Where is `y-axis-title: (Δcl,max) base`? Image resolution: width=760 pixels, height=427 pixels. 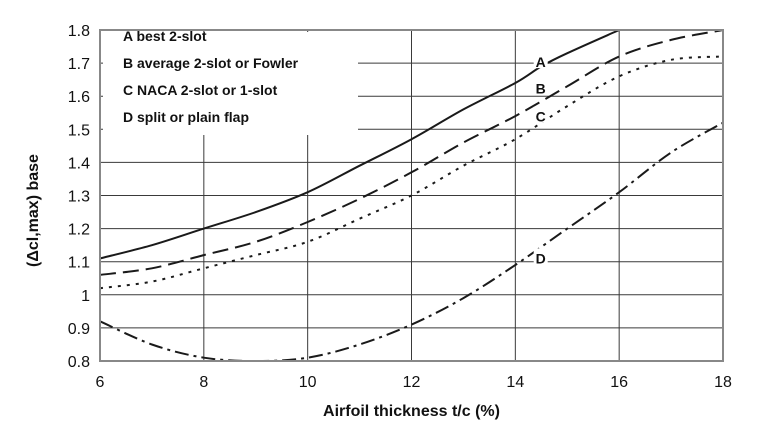
y-axis-title: (Δcl,max) base is located at coordinates (33, 210).